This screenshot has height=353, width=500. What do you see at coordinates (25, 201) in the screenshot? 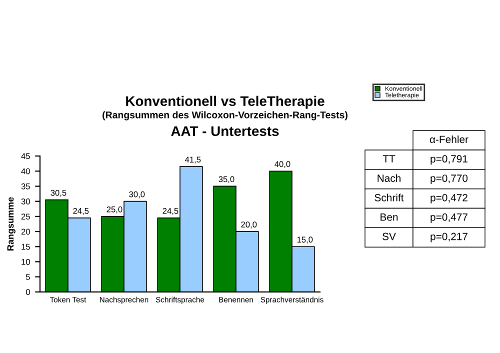
I see `y-tick-label: 30` at bounding box center [25, 201].